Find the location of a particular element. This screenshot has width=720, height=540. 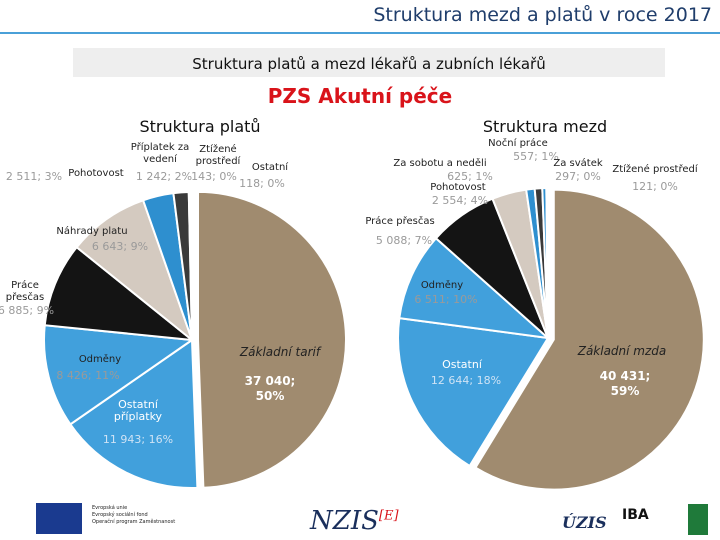

slice-label: Ztížené prostředí is located at coordinates (655, 169).